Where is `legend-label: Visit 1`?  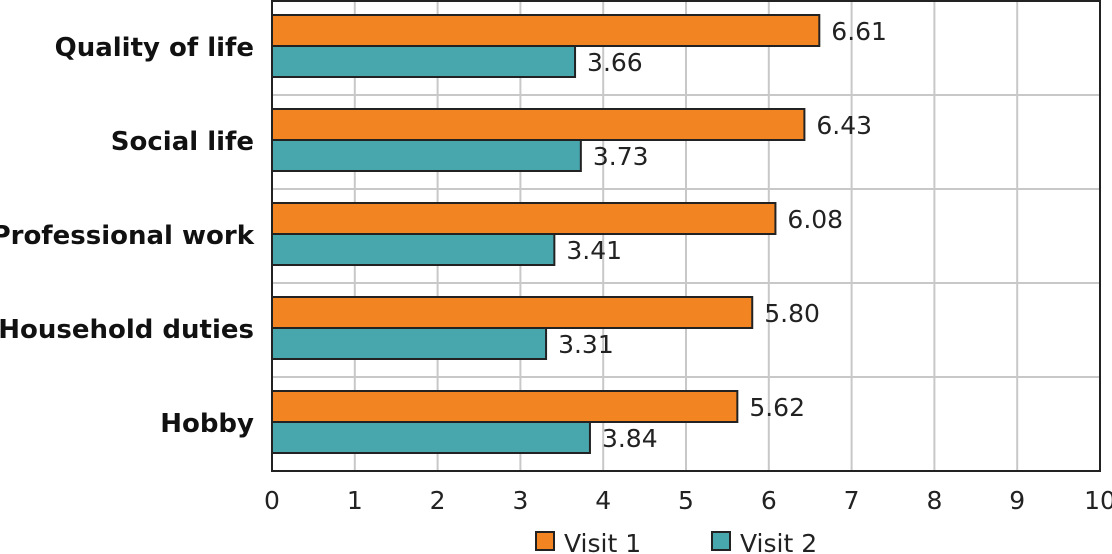
legend-label: Visit 1 is located at coordinates (602, 541).